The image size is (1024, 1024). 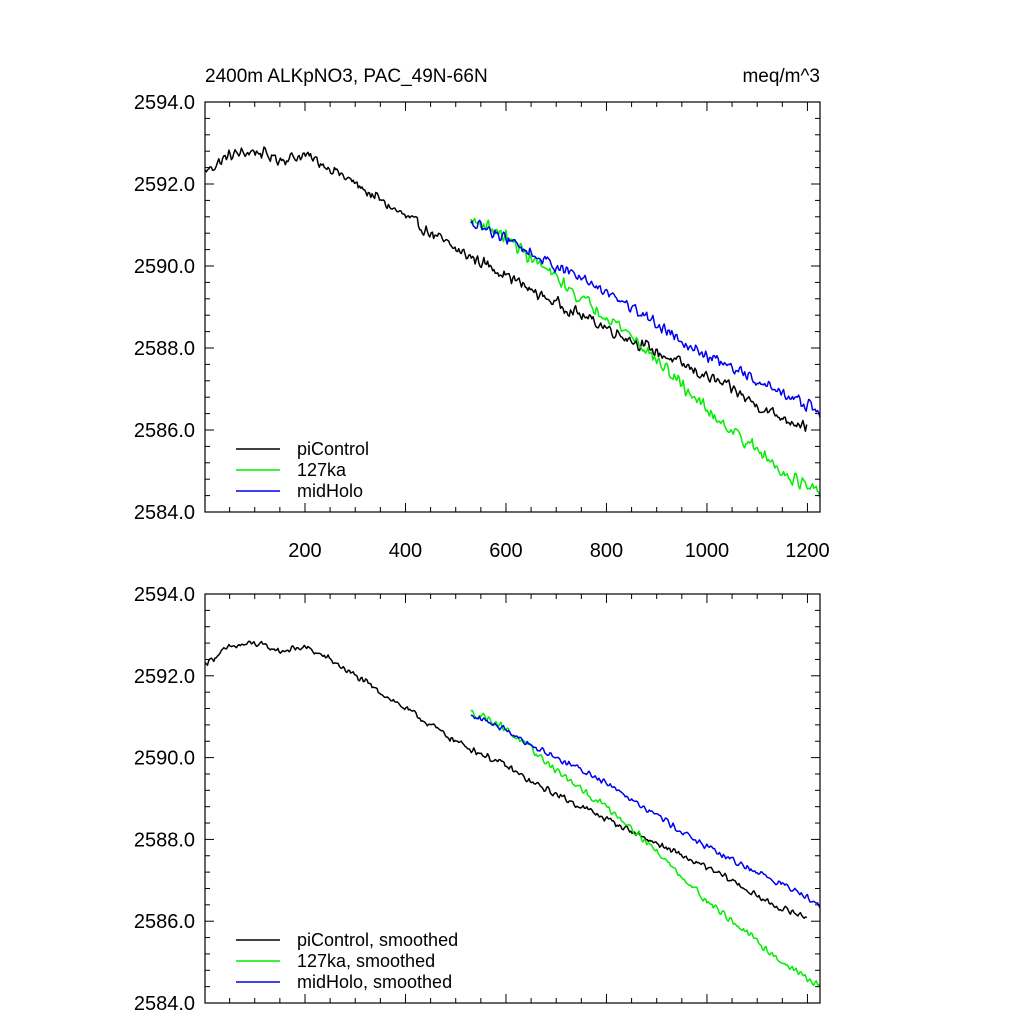 I want to click on x-tick-label: 800, so click(x=606, y=551).